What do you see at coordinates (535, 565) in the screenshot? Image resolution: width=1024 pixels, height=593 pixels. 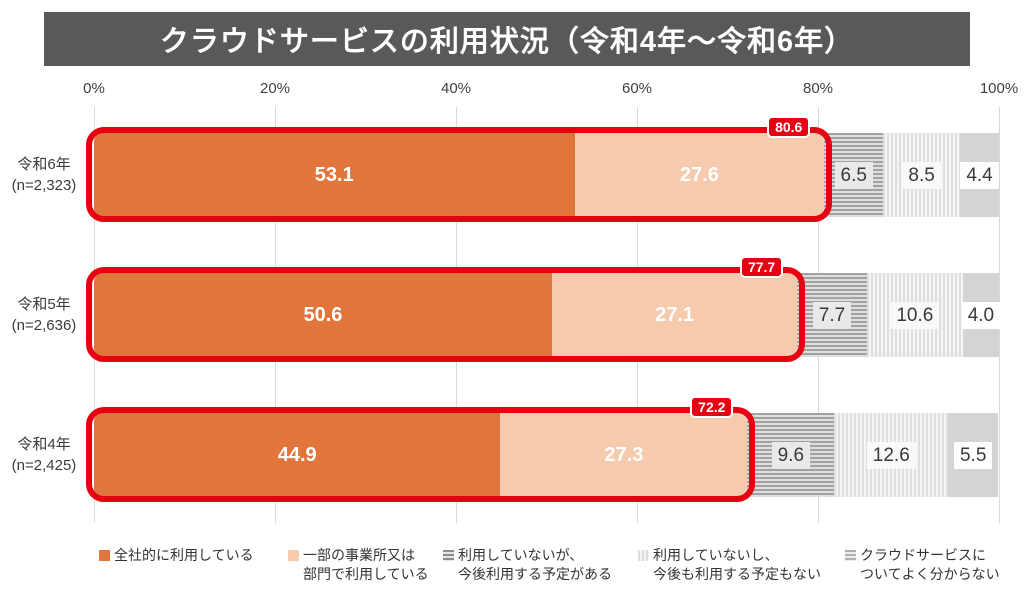 I see `legend-label: 利用していないが、今後利用する予定がある` at bounding box center [535, 565].